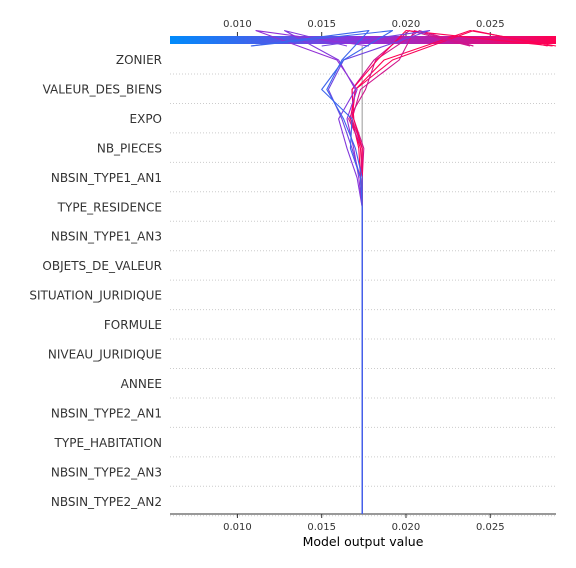 This screenshot has height=568, width=576. What do you see at coordinates (141, 384) in the screenshot?
I see `feature-label: ANNEE` at bounding box center [141, 384].